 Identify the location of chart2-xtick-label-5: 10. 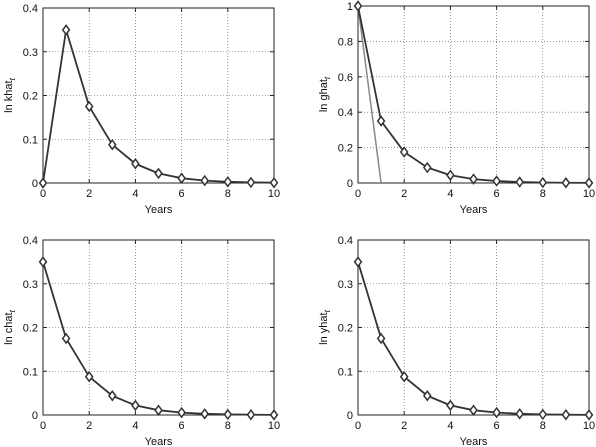
(274, 426).